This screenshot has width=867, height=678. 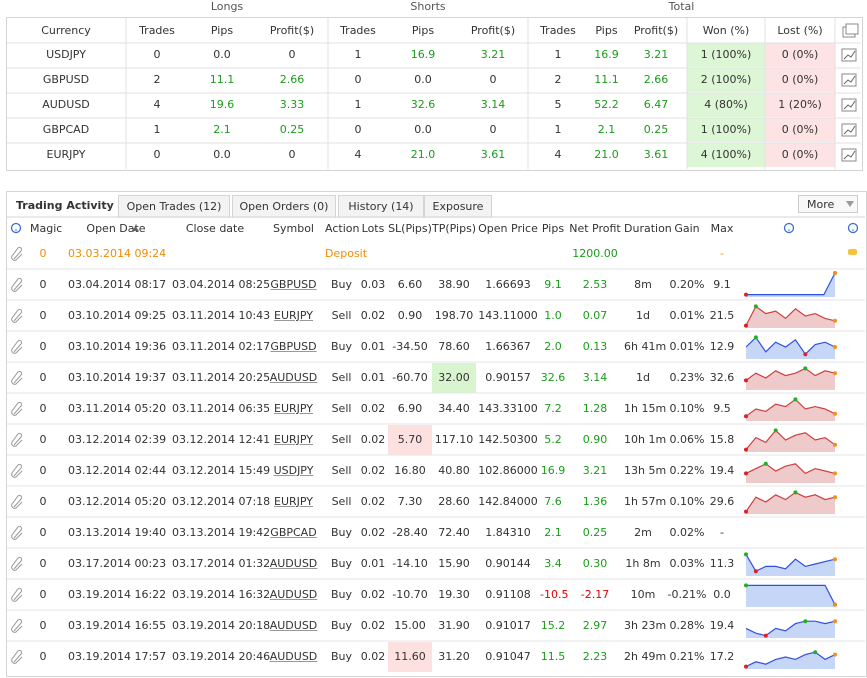 I want to click on summary-cell: 32.6, so click(x=423, y=104).